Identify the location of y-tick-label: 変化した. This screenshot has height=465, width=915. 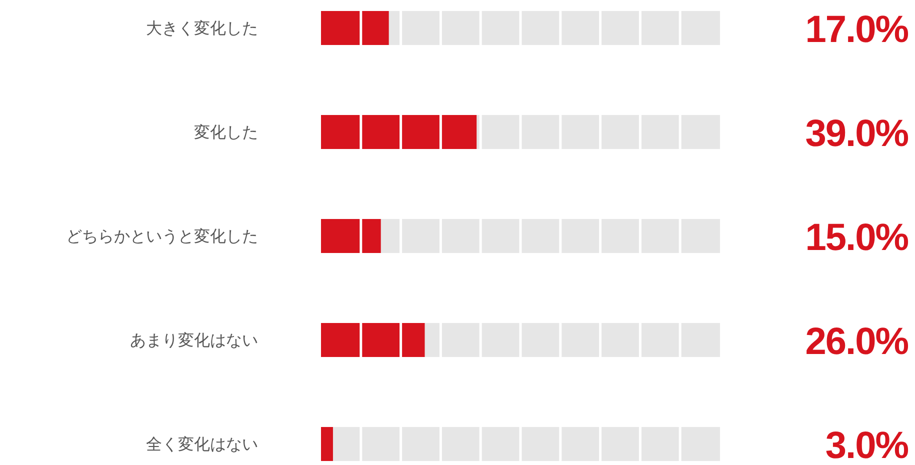
(226, 132).